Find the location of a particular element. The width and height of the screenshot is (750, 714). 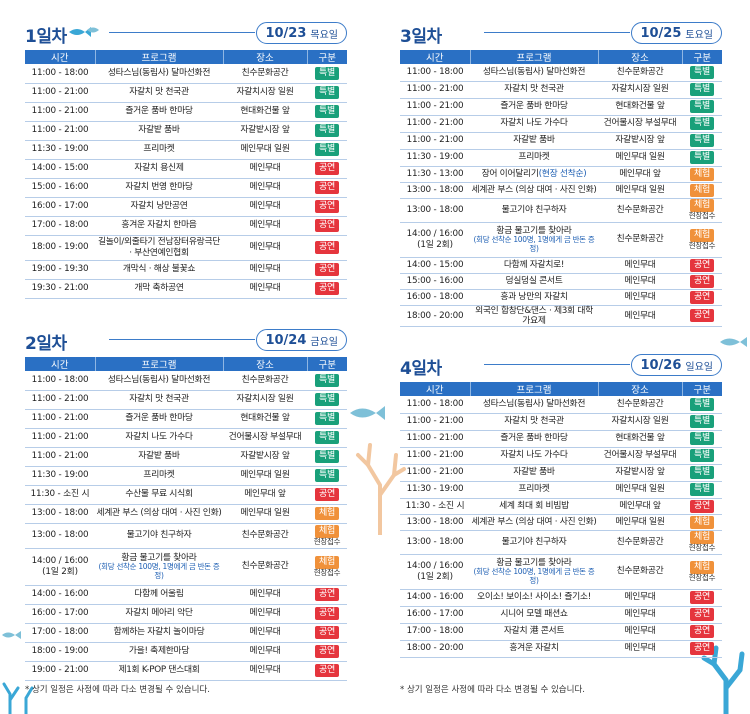

fish-icon is located at coordinates (84, 32).